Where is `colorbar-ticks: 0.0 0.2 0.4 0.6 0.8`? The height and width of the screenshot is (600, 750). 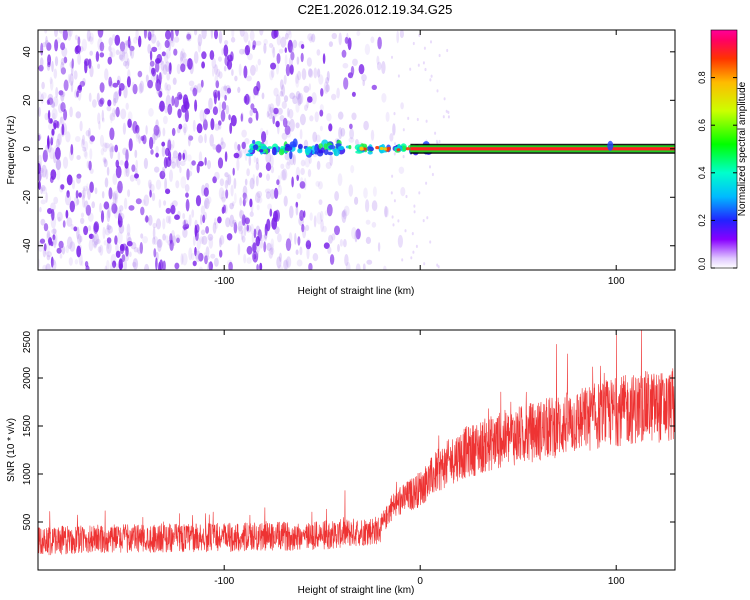
colorbar-ticks: 0.0 0.2 0.4 0.6 0.8 is located at coordinates (717, 170).